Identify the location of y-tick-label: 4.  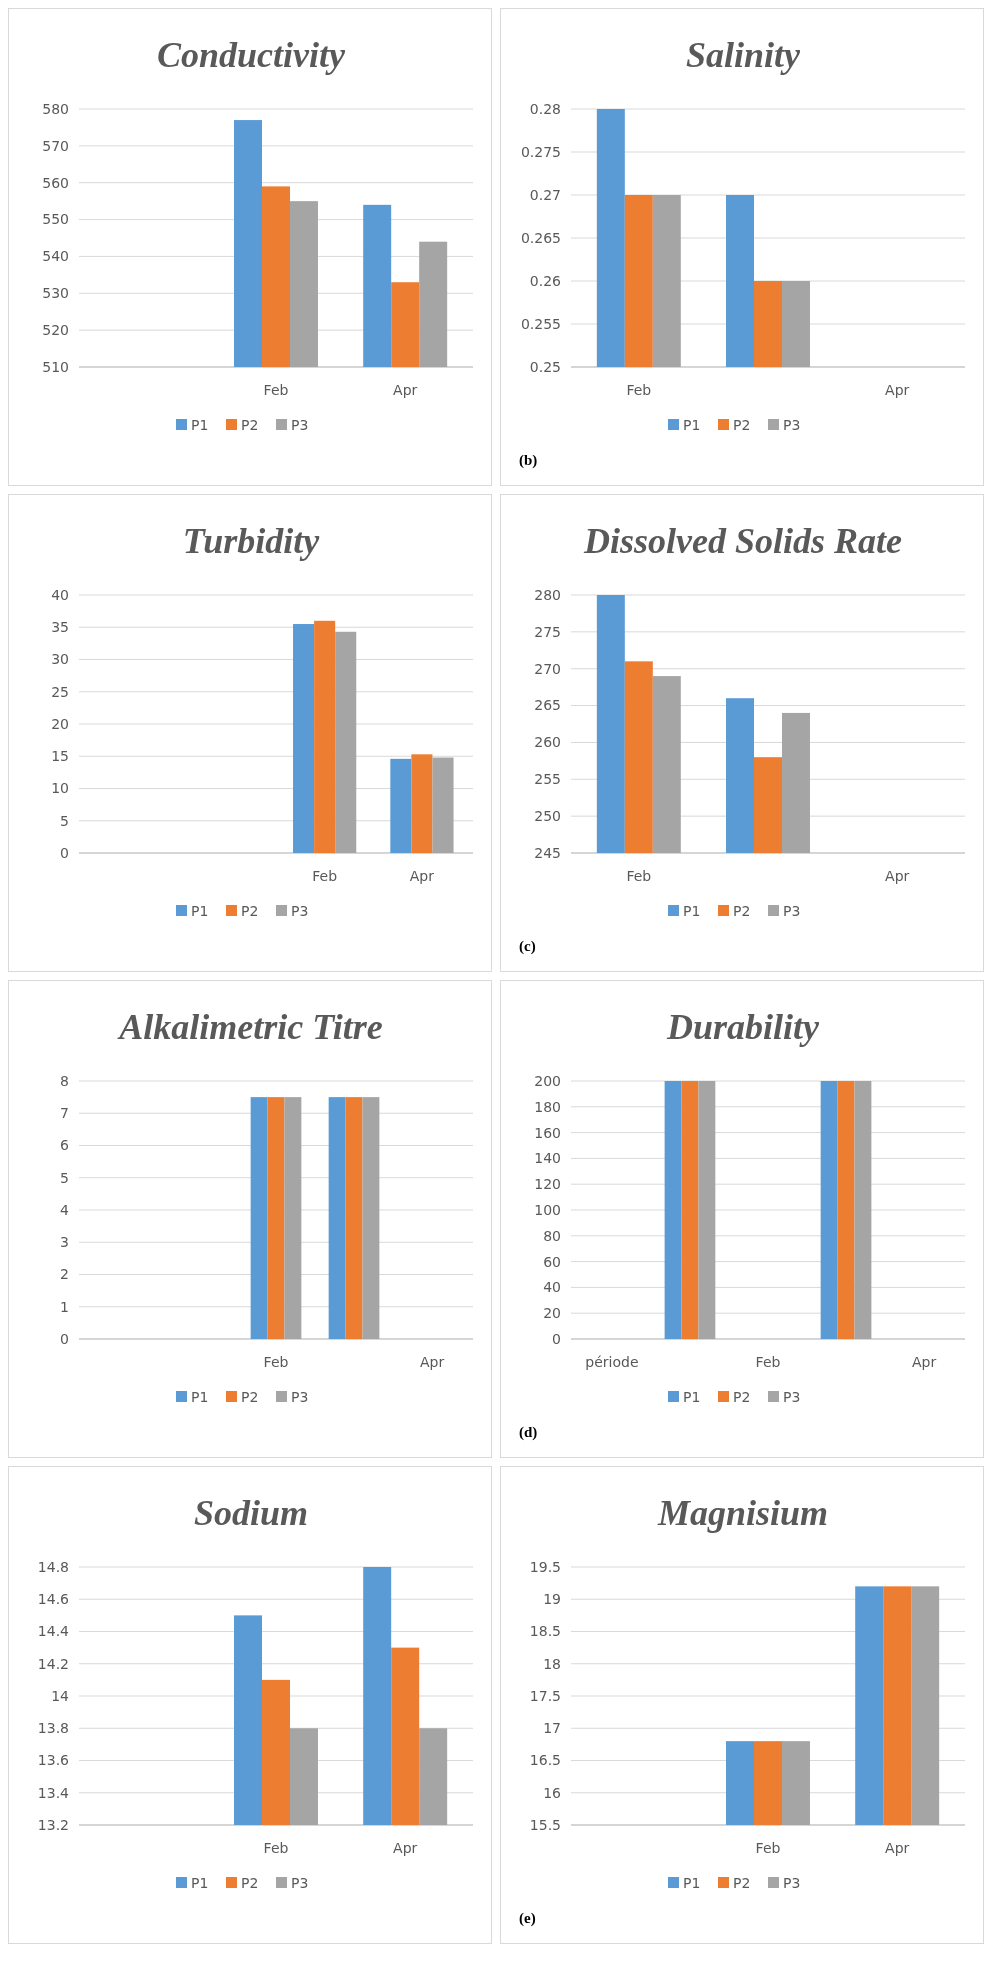
(65, 1209).